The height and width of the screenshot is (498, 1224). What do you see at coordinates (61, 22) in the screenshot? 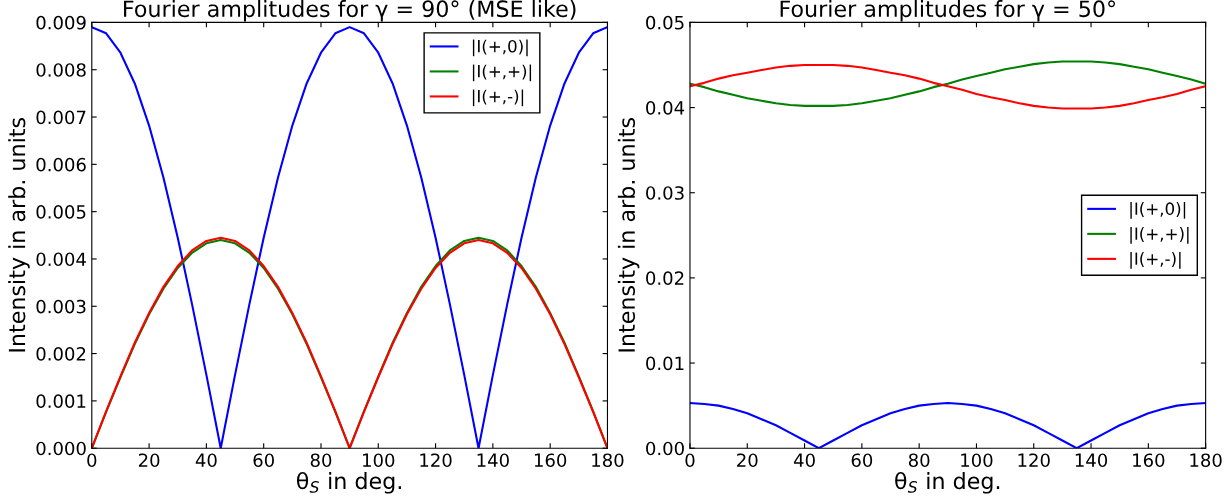
I see `y-tick-label: 0.009` at bounding box center [61, 22].